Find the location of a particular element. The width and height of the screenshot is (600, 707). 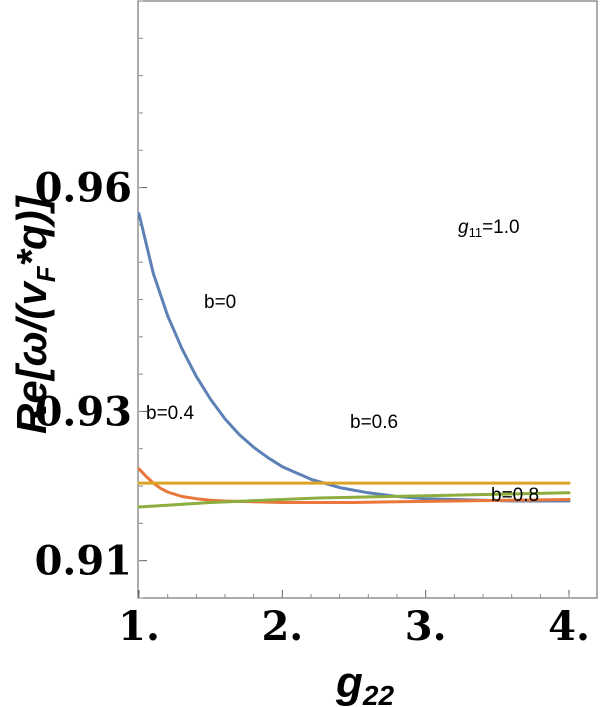

y-axis-tail: *q)] is located at coordinates (31, 230).